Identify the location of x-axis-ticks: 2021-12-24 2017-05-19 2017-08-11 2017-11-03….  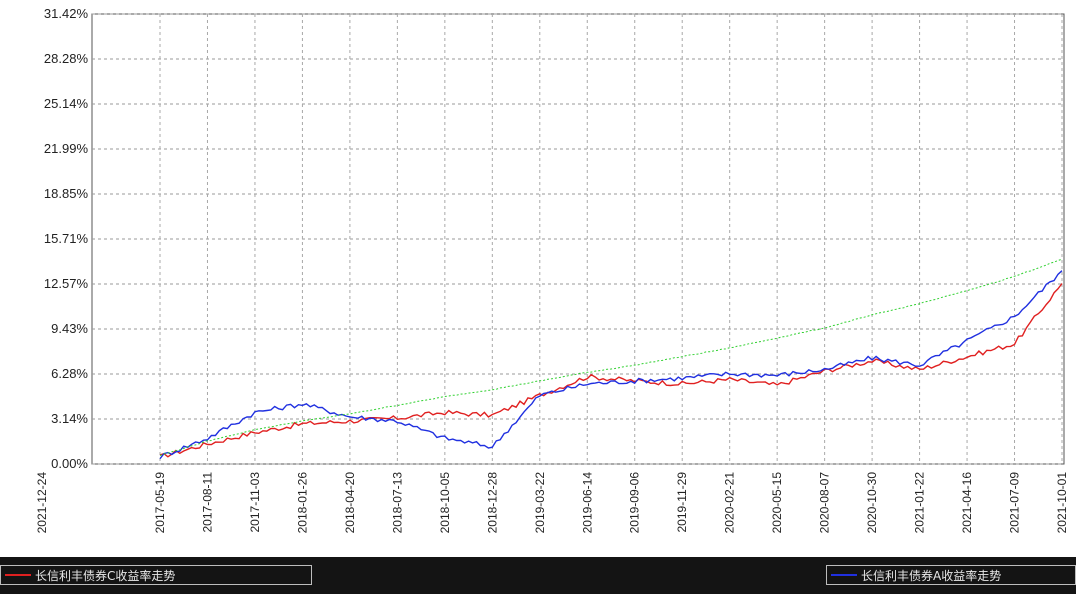
(552, 503).